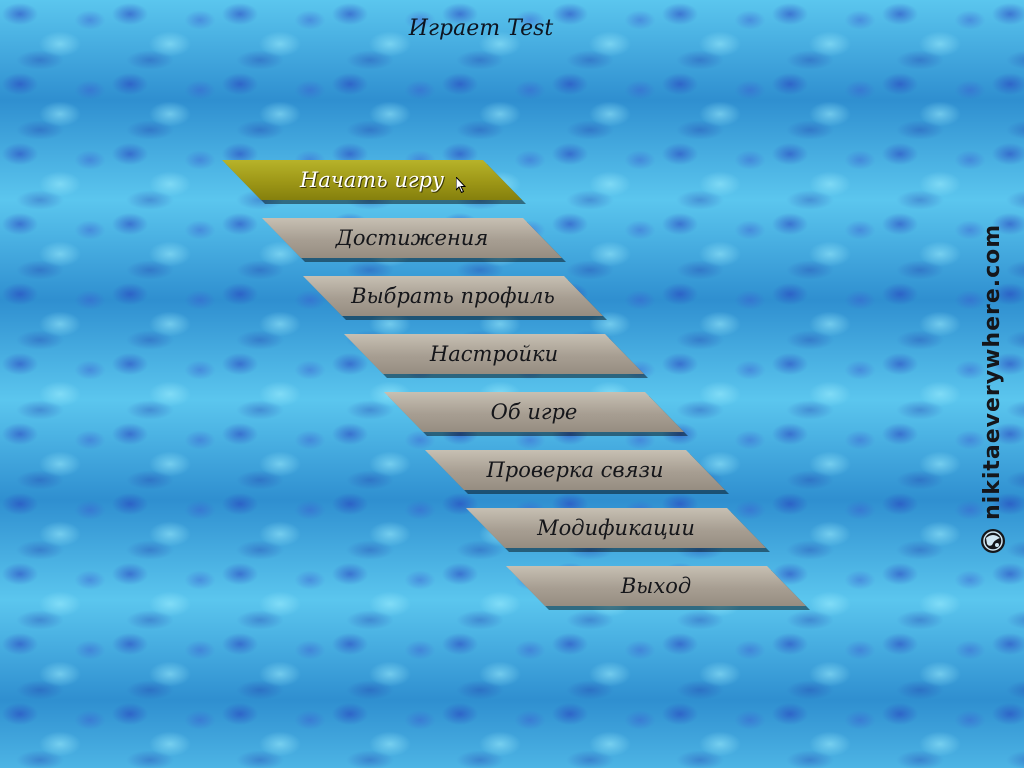 This screenshot has width=1024, height=768. I want to click on start-game-label: Начать игру, so click(372, 180).